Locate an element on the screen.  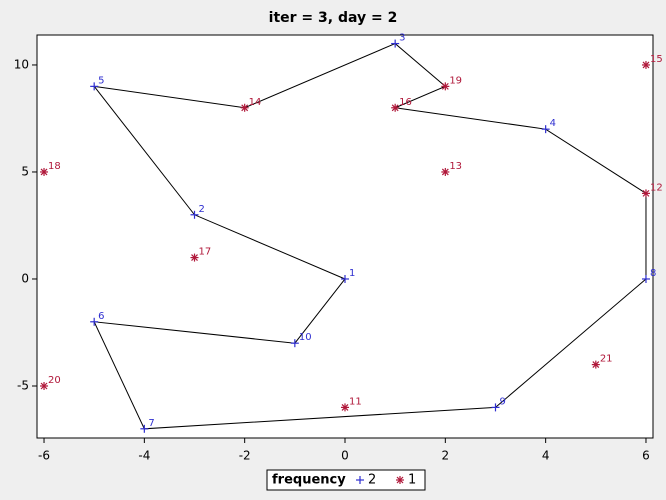
point-label: 6 is located at coordinates (101, 316).